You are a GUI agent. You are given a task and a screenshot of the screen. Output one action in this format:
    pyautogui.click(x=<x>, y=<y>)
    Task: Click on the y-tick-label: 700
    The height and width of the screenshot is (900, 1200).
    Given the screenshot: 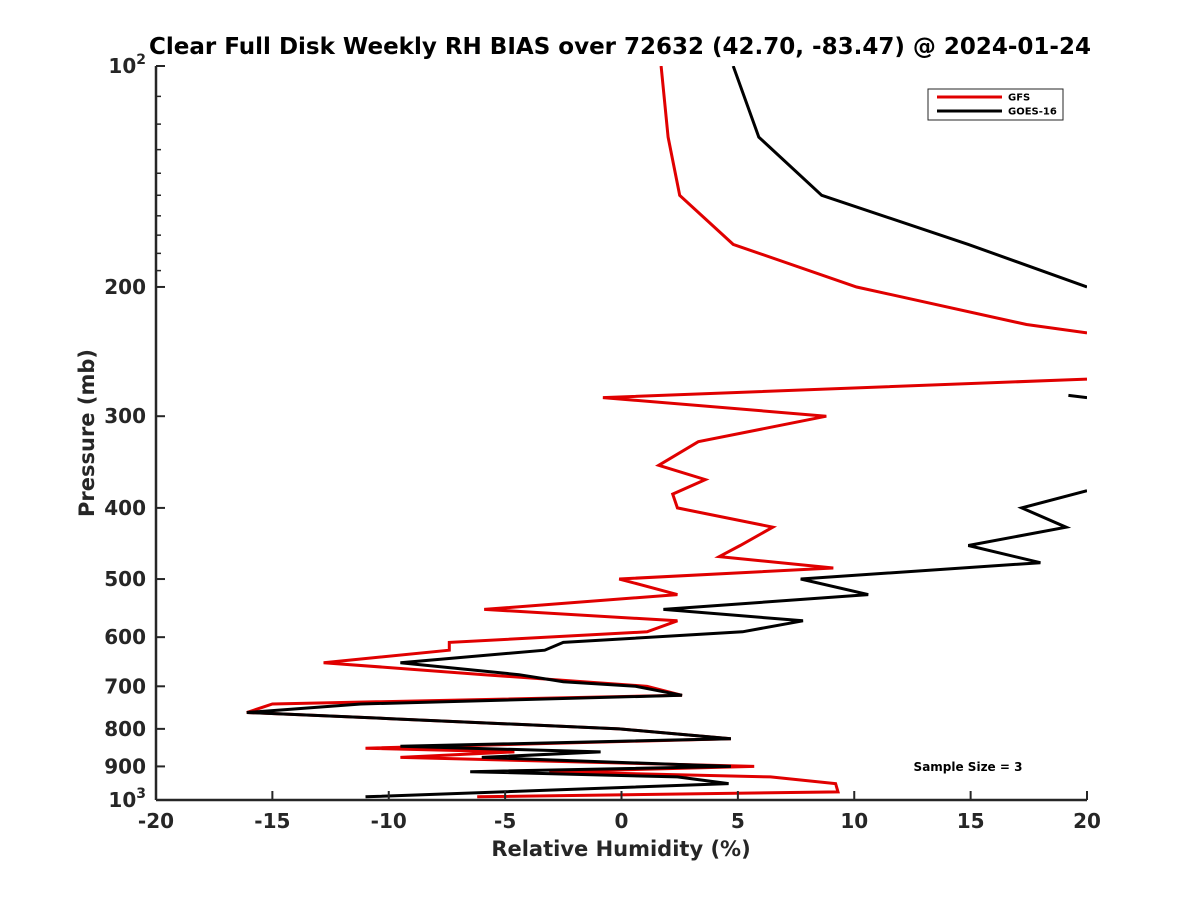 What is the action you would take?
    pyautogui.click(x=125, y=686)
    